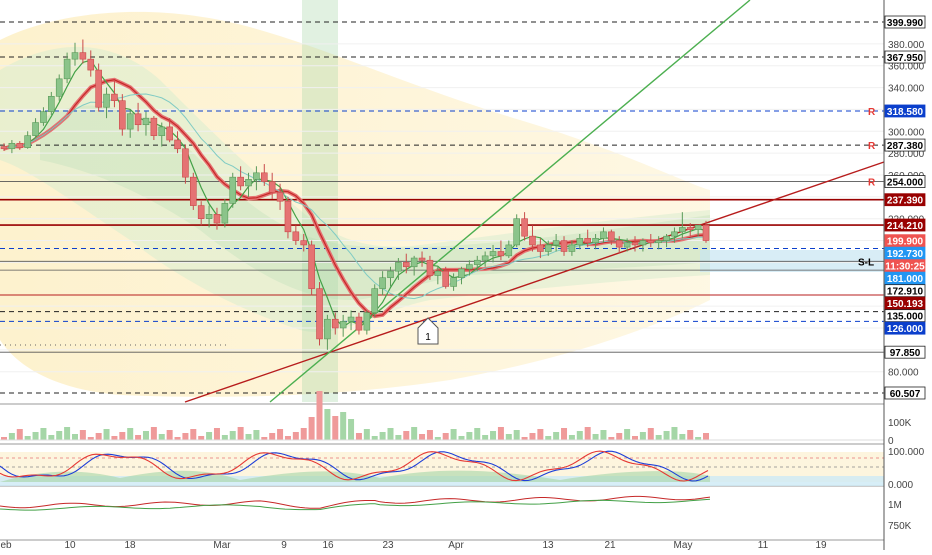 This screenshot has width=932, height=555. I want to click on time-tick: 16, so click(328, 545).